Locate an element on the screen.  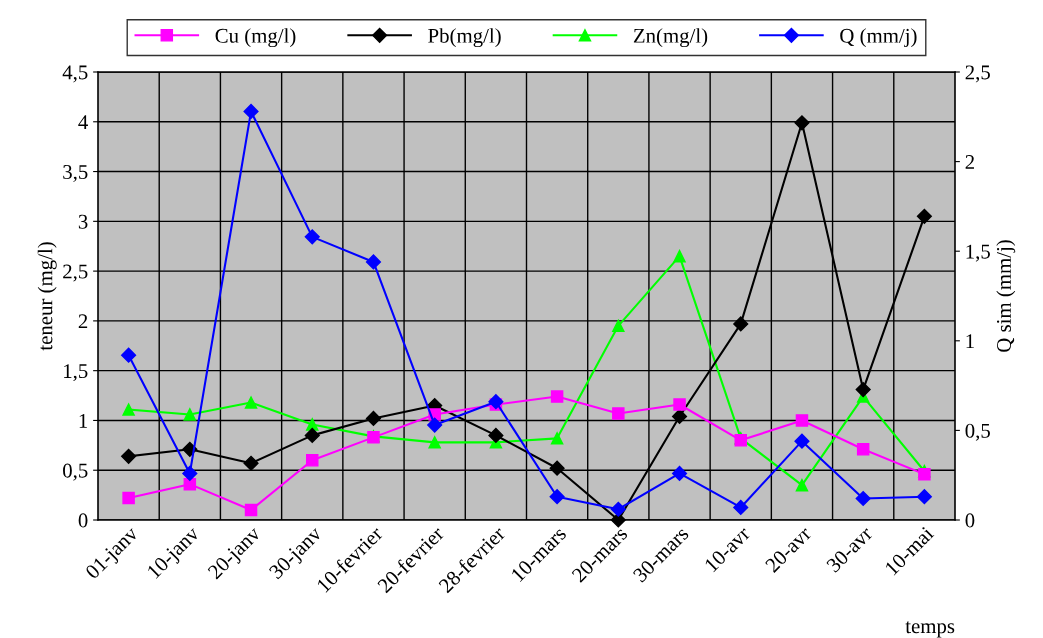
y-tick-label: 1 is located at coordinates (83, 420).